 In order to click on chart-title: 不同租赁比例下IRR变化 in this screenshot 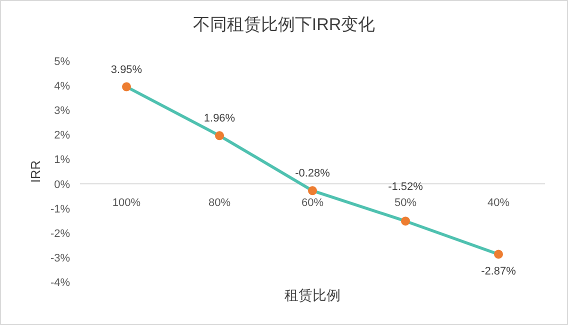, I will do `click(284, 24)`.